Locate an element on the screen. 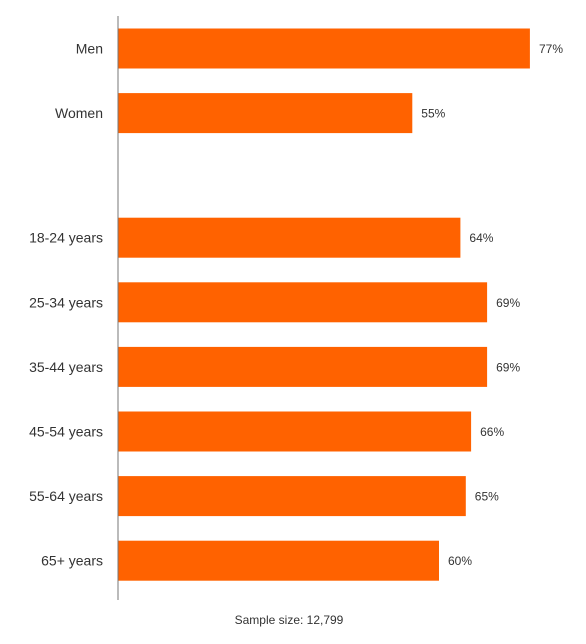 This screenshot has height=644, width=586. bar-18-24-years is located at coordinates (289, 237).